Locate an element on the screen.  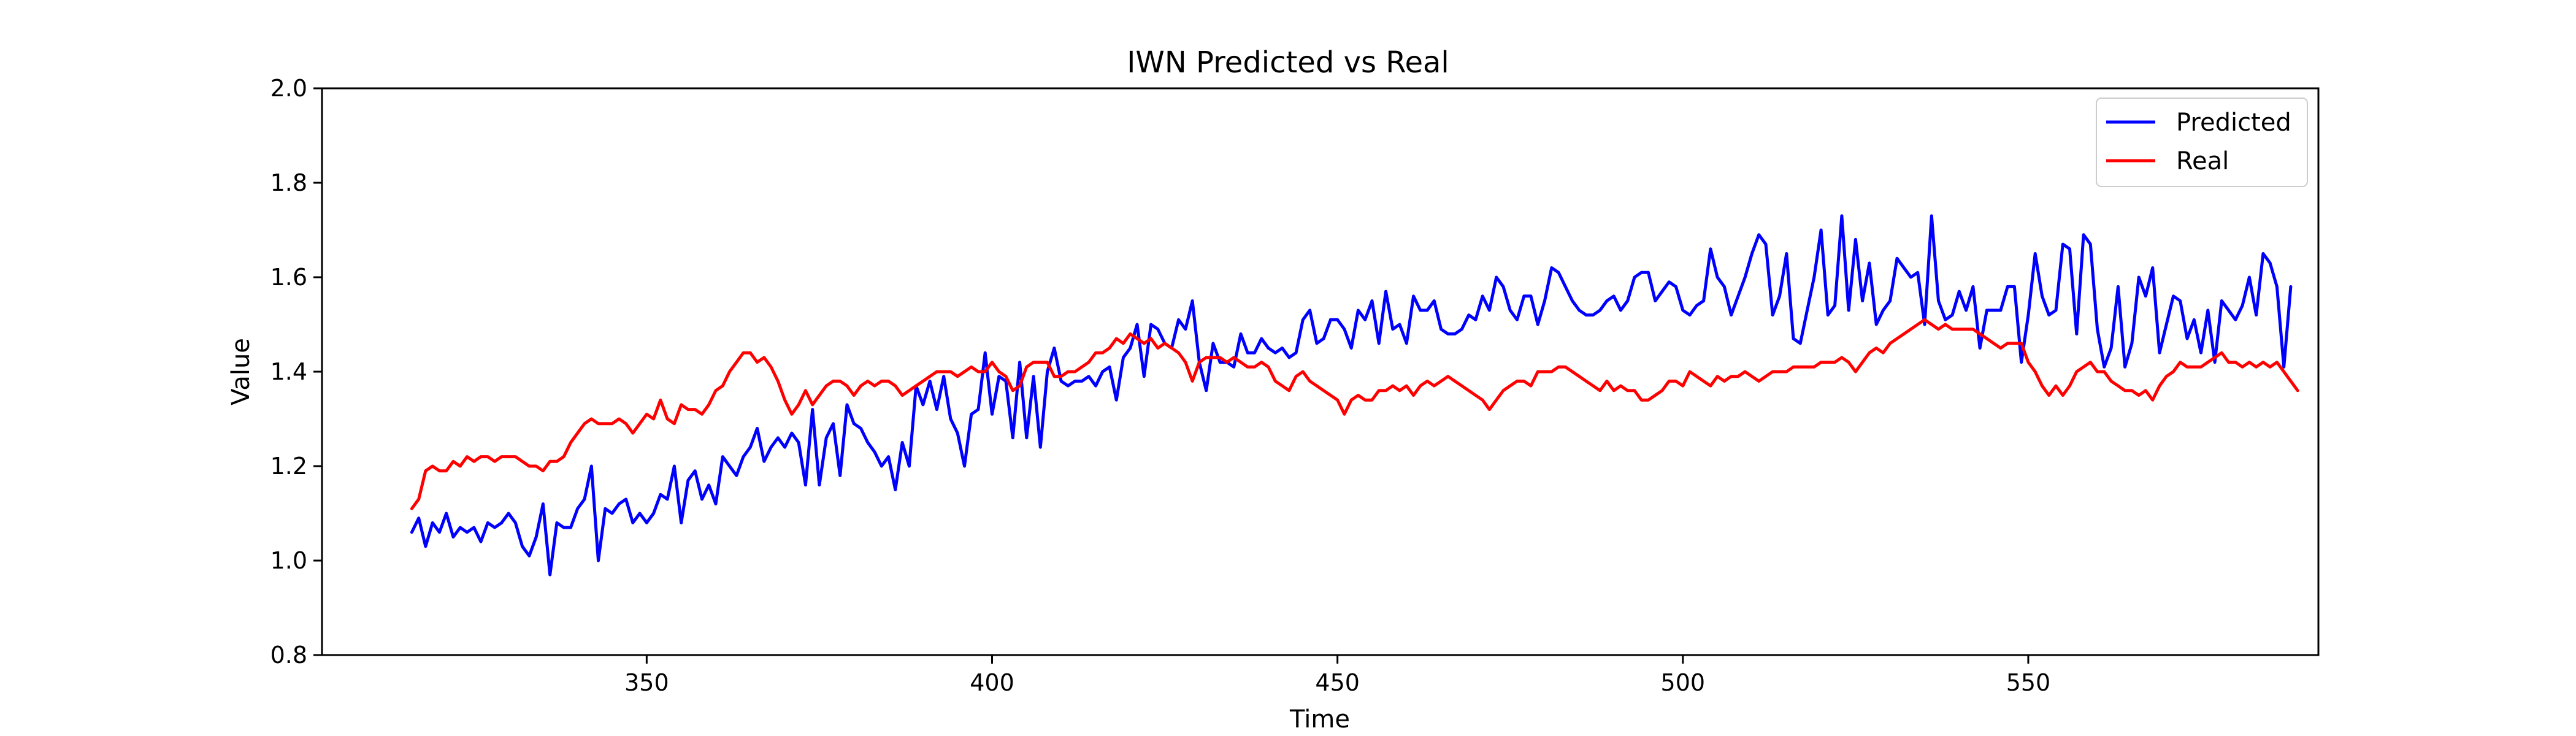
y-tick-label: 1.0 is located at coordinates (288, 560).